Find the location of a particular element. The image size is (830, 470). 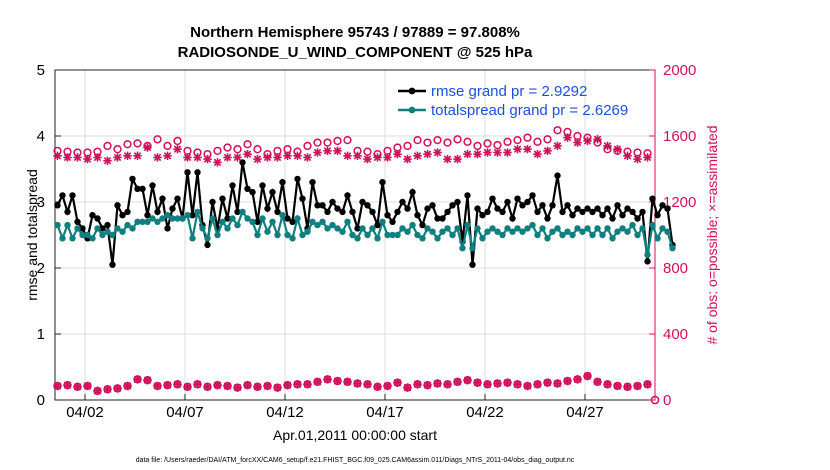

legend-swatch-marker is located at coordinates (412, 110).